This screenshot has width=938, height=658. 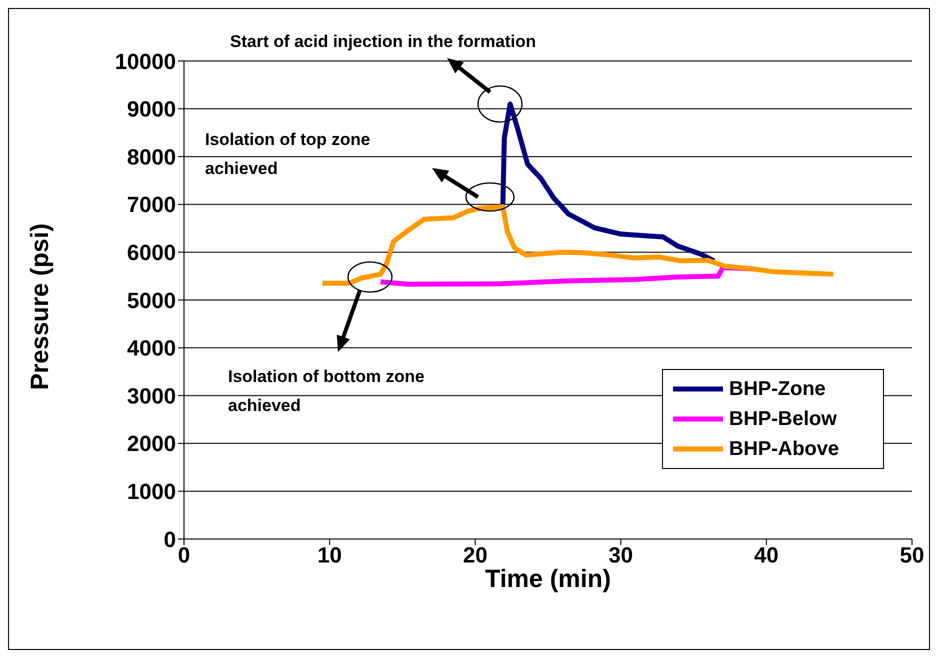 What do you see at coordinates (151, 300) in the screenshot?
I see `y-tick-label: 5000` at bounding box center [151, 300].